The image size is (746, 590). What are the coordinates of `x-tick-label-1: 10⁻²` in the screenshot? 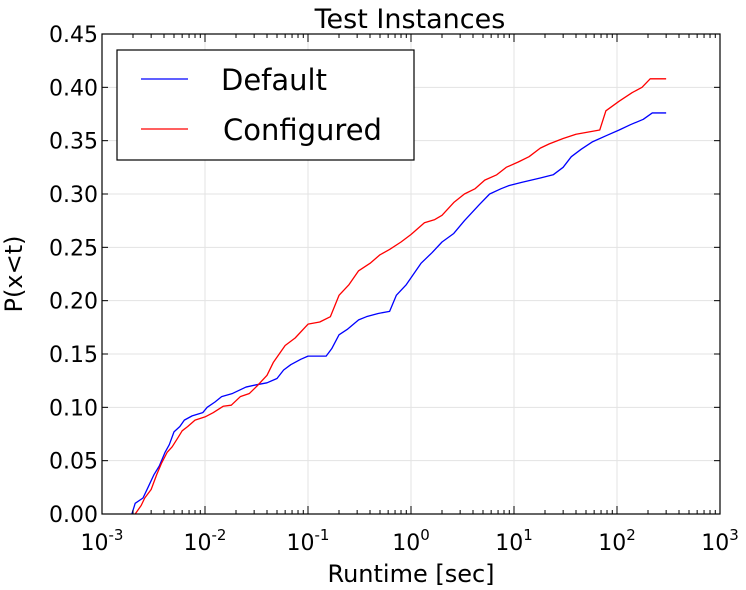 It's located at (205, 541).